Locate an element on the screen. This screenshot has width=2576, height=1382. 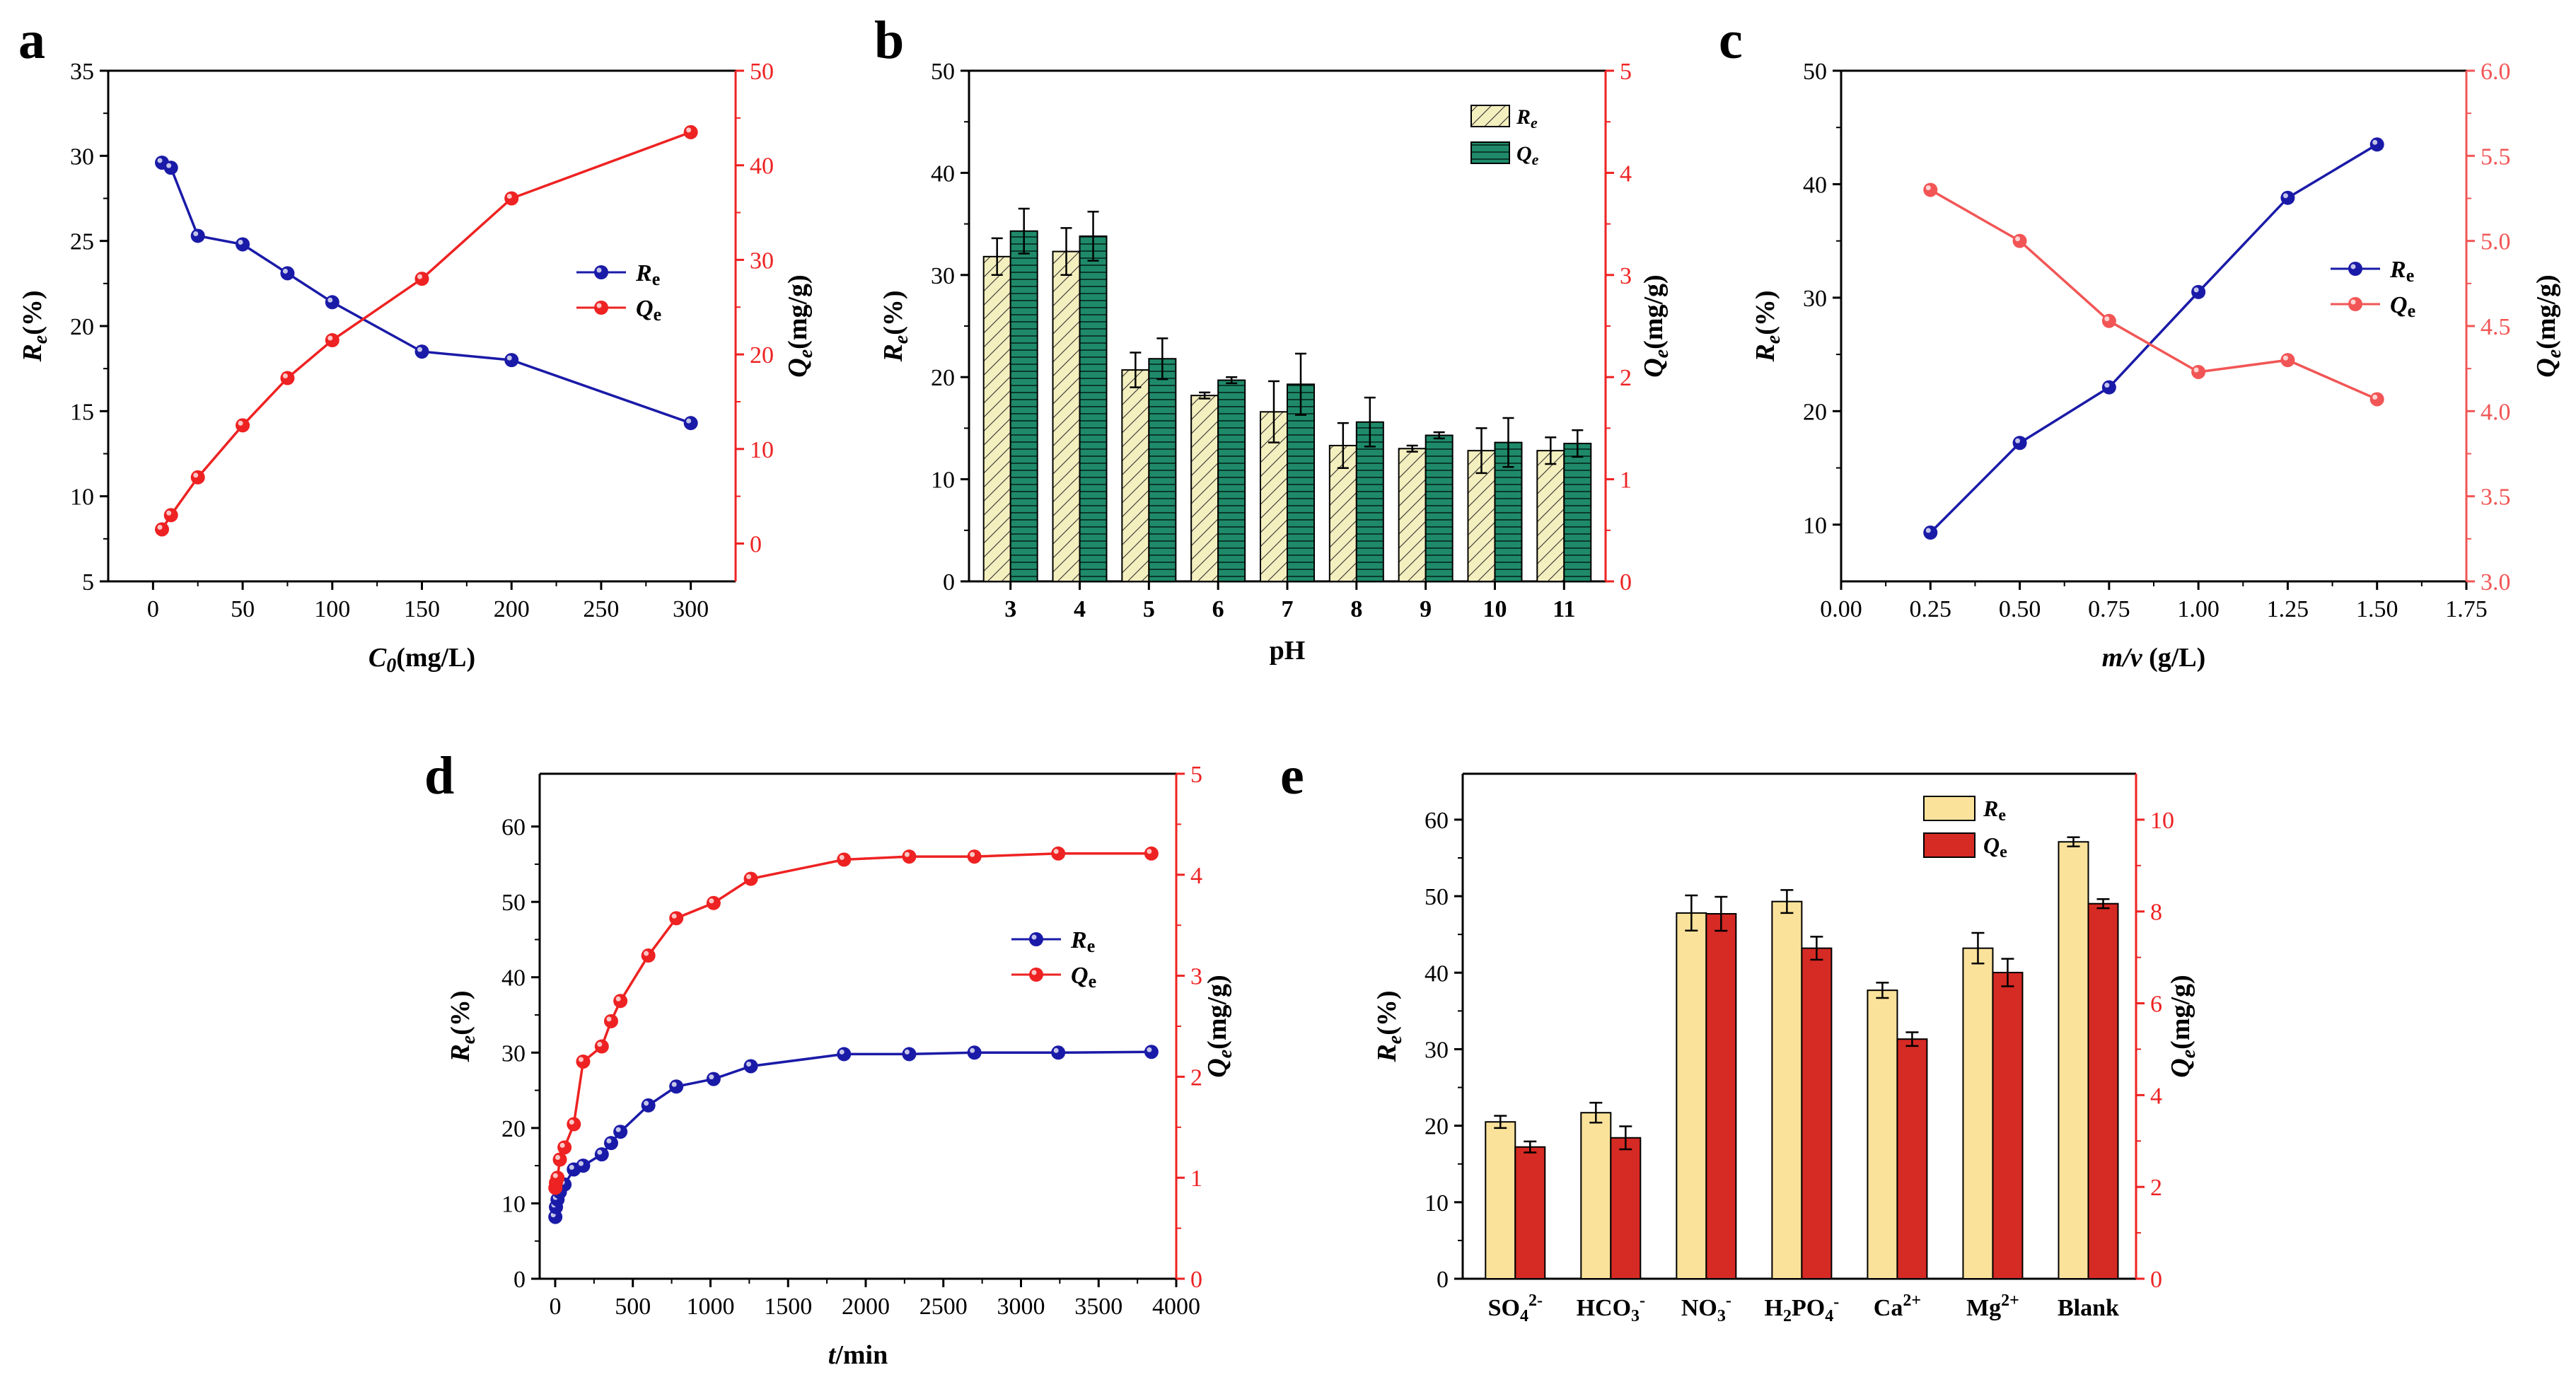
y-left-tick-label: 10 is located at coordinates (513, 1204).